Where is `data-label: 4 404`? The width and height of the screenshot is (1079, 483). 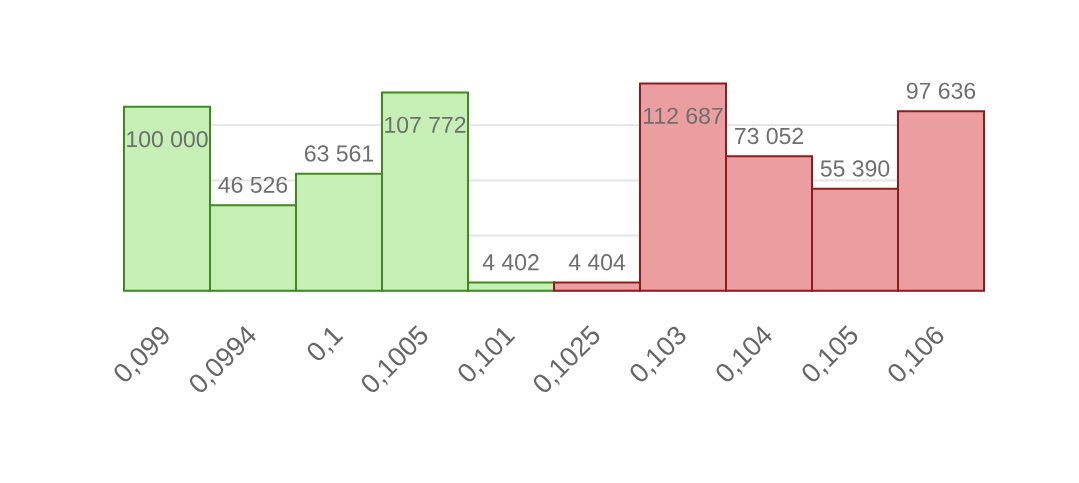 data-label: 4 404 is located at coordinates (597, 262).